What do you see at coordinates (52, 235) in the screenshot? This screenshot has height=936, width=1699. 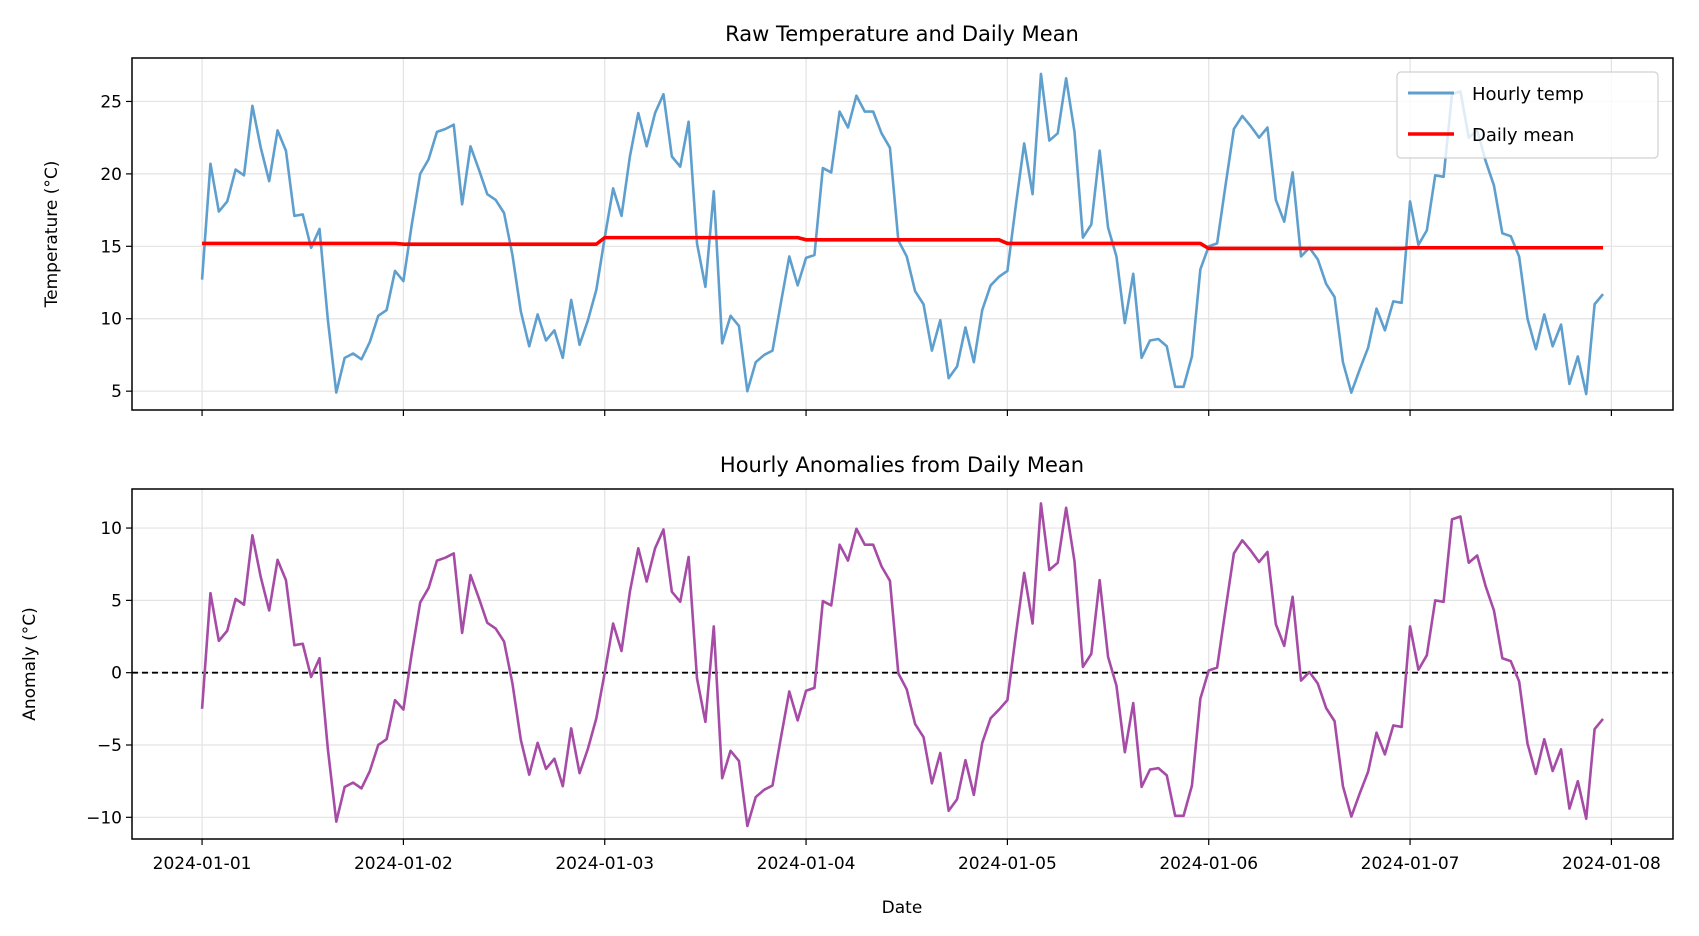 I see `temperature-y-axis-label: Temperature (°C)` at bounding box center [52, 235].